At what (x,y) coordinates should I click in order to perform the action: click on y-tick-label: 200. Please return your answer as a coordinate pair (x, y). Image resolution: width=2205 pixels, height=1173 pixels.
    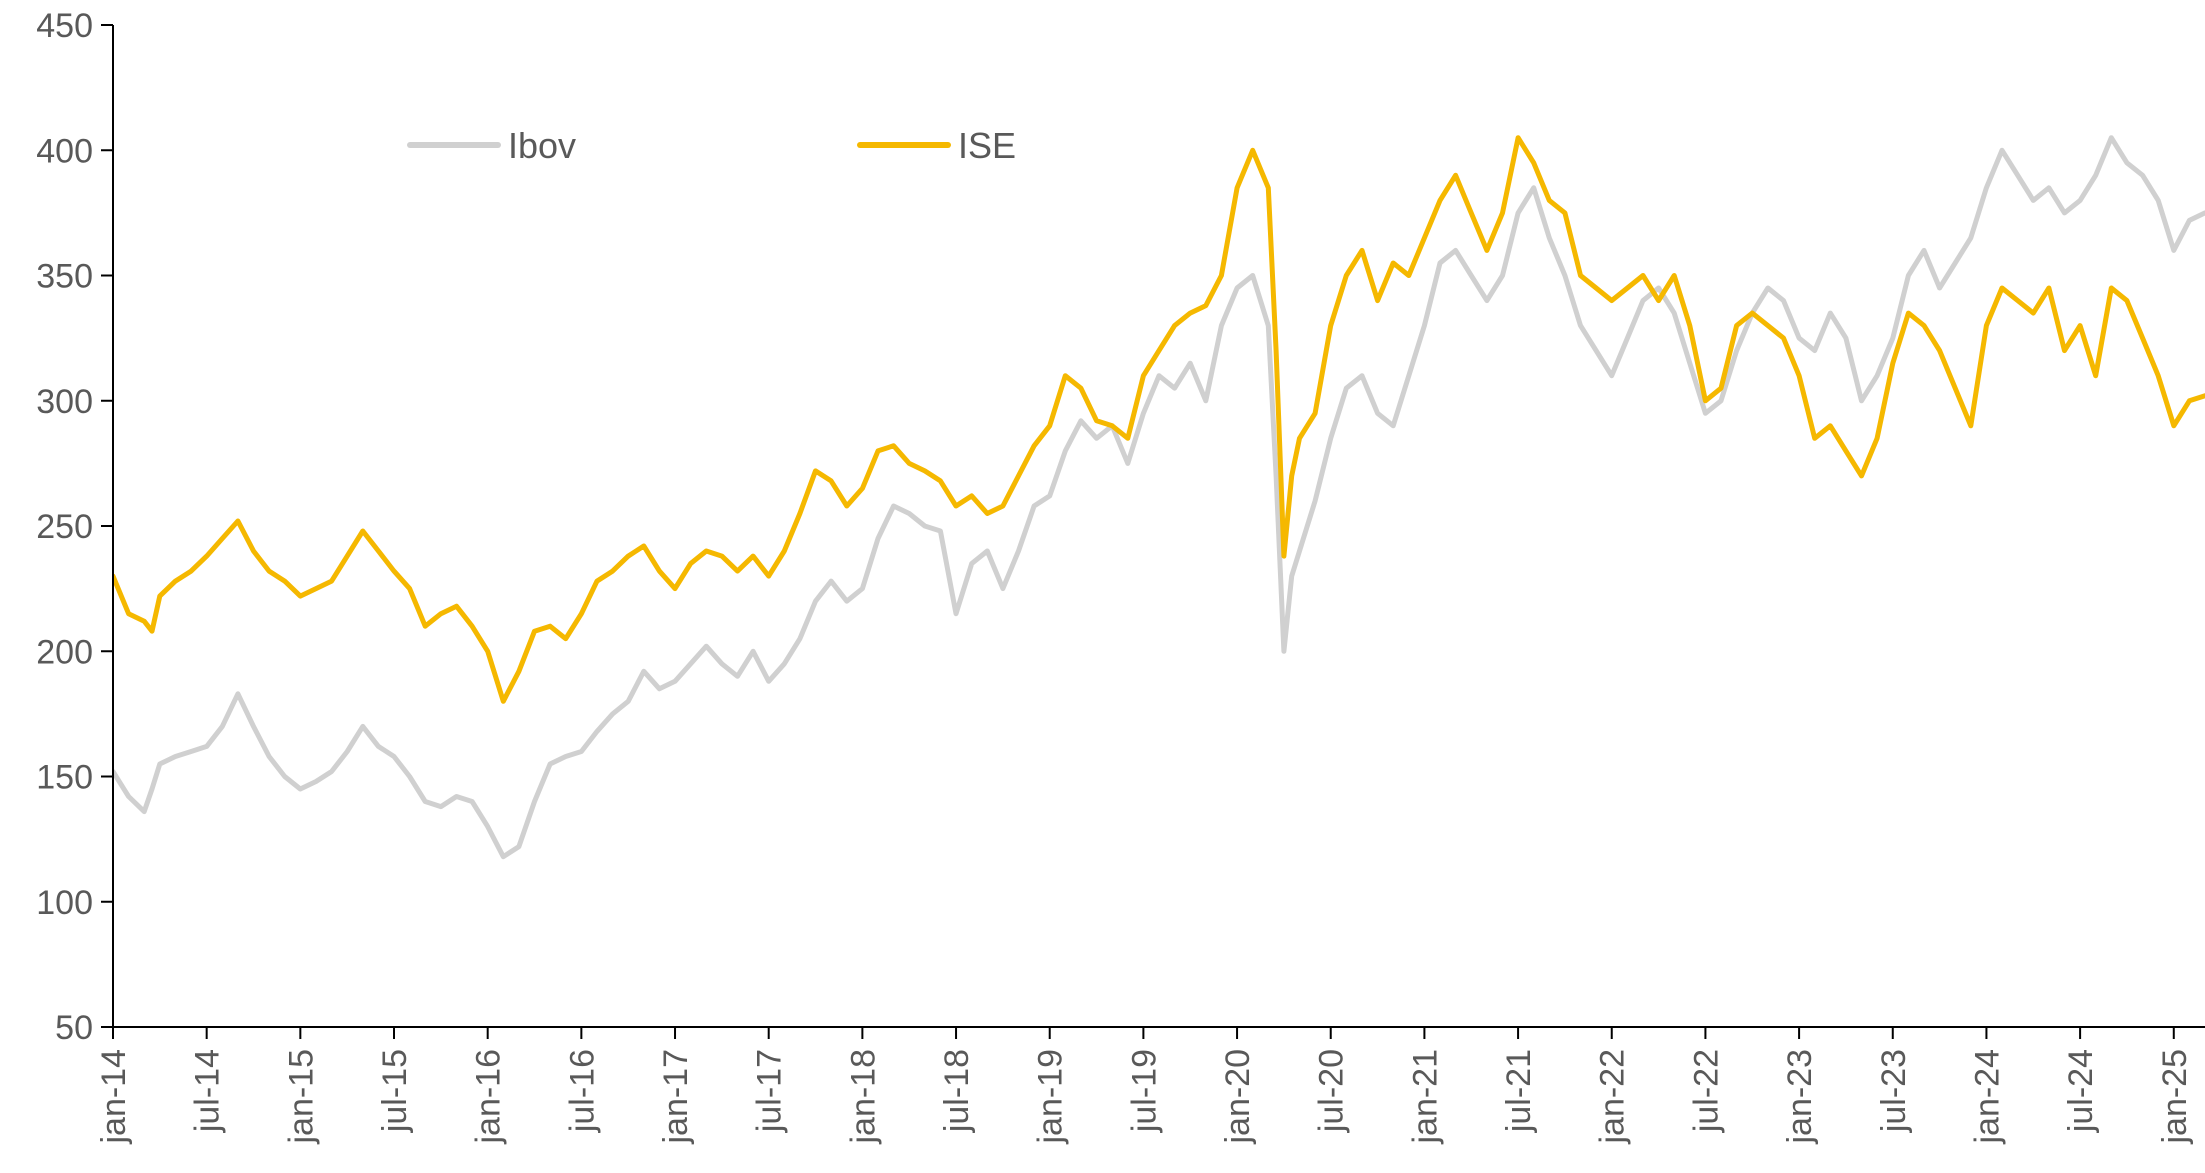
    Looking at the image, I should click on (64, 652).